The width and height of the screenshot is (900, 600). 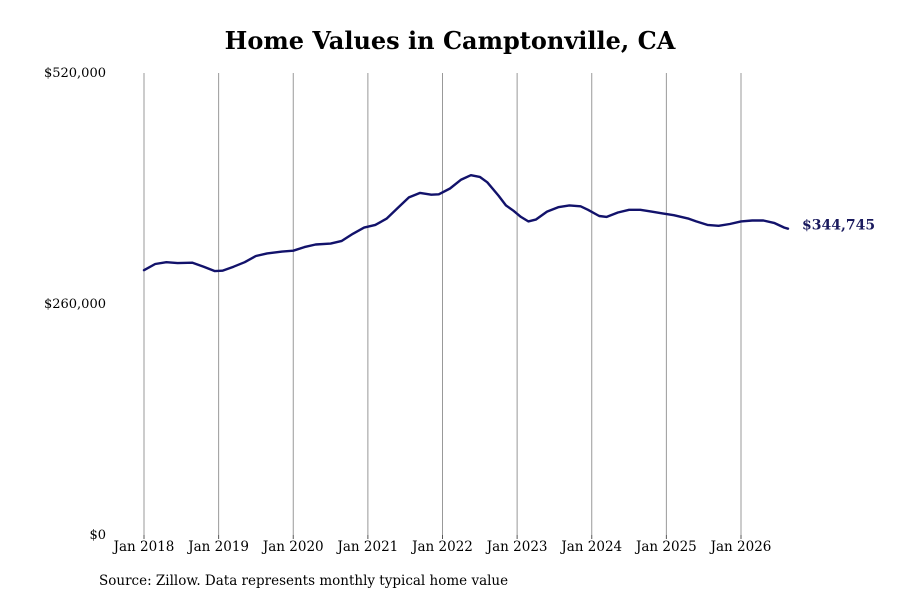 What do you see at coordinates (590, 547) in the screenshot?
I see `x-tick-label-6: Jan 2024` at bounding box center [590, 547].